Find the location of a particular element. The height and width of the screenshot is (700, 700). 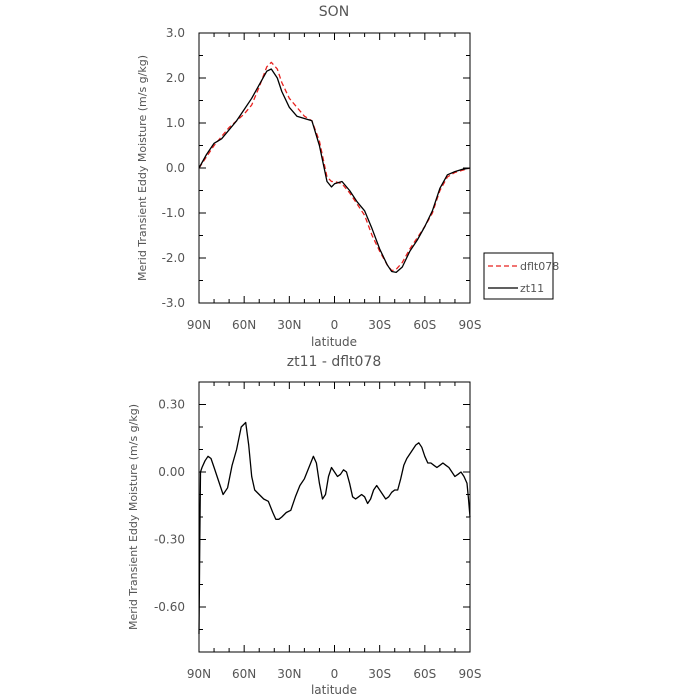

y-tick-label: -1.0 is located at coordinates (173, 213).